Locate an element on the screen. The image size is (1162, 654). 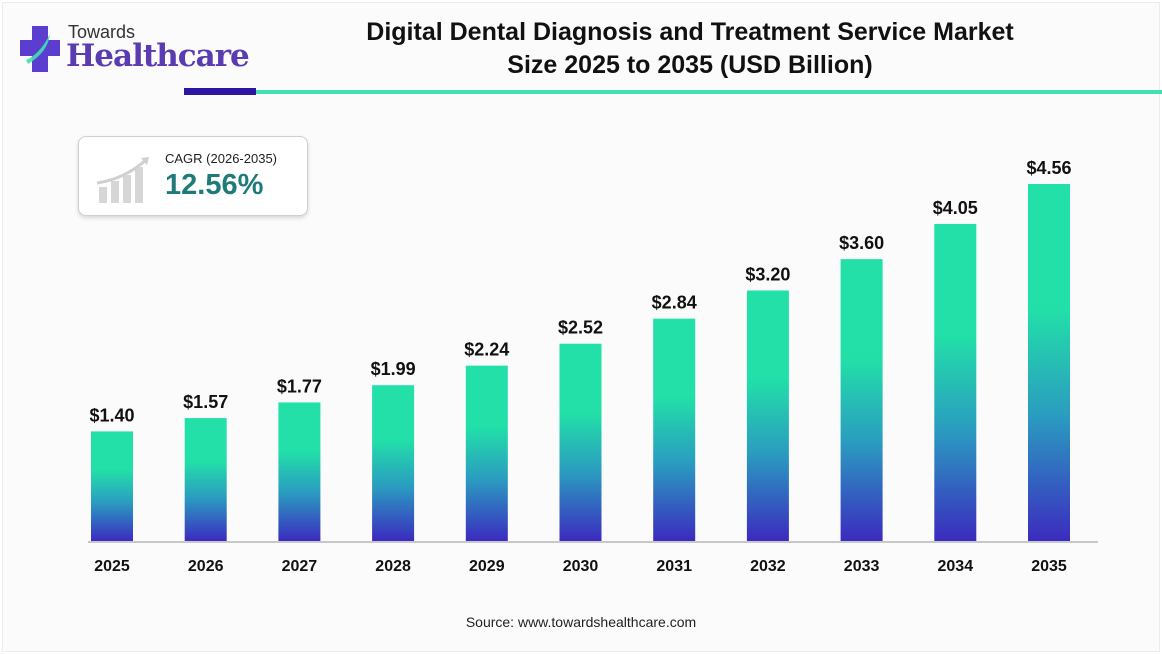
medical-cross-icon is located at coordinates (40, 49).